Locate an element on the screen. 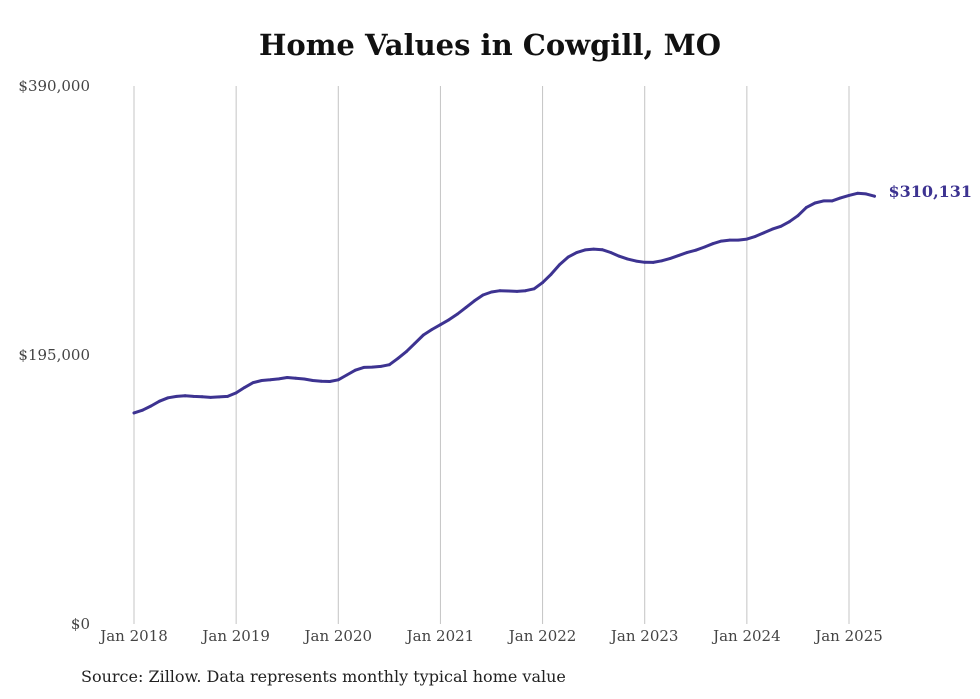 The width and height of the screenshot is (980, 699). y-tick-label: $195,000 is located at coordinates (54, 355).